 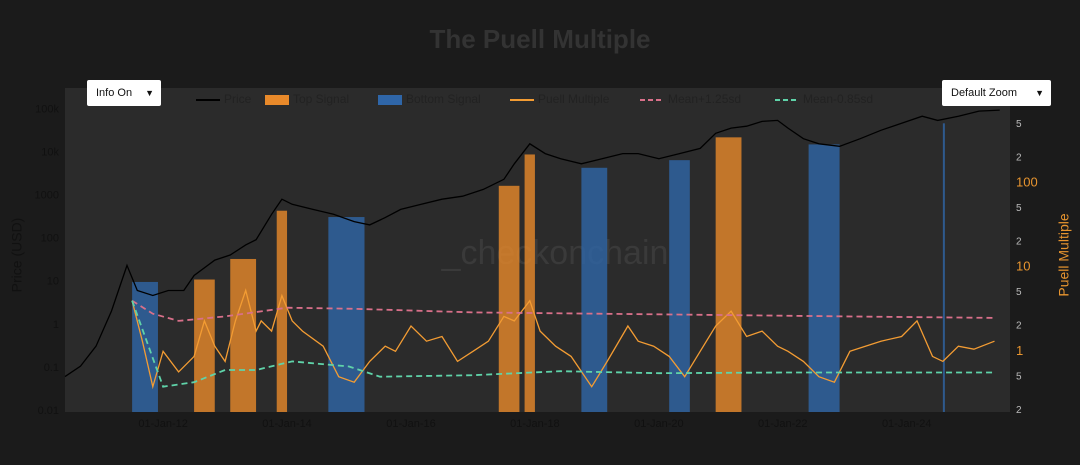 What do you see at coordinates (1064, 254) in the screenshot?
I see `y2-axis-title: Puell Multiple` at bounding box center [1064, 254].